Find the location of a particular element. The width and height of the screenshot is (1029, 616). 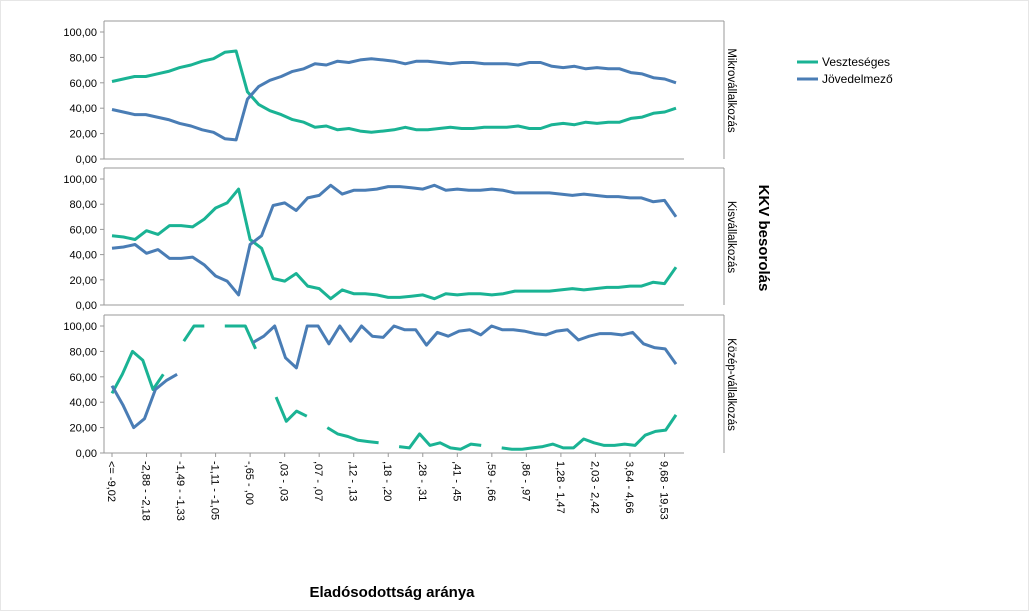

x-tick-label: ,07 - ,07 is located at coordinates (318, 481).